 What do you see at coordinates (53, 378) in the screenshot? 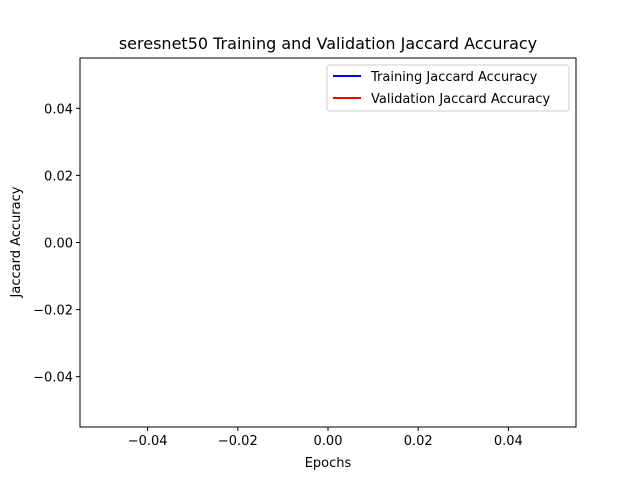
I see `y-tick-label: −0.04` at bounding box center [53, 378].